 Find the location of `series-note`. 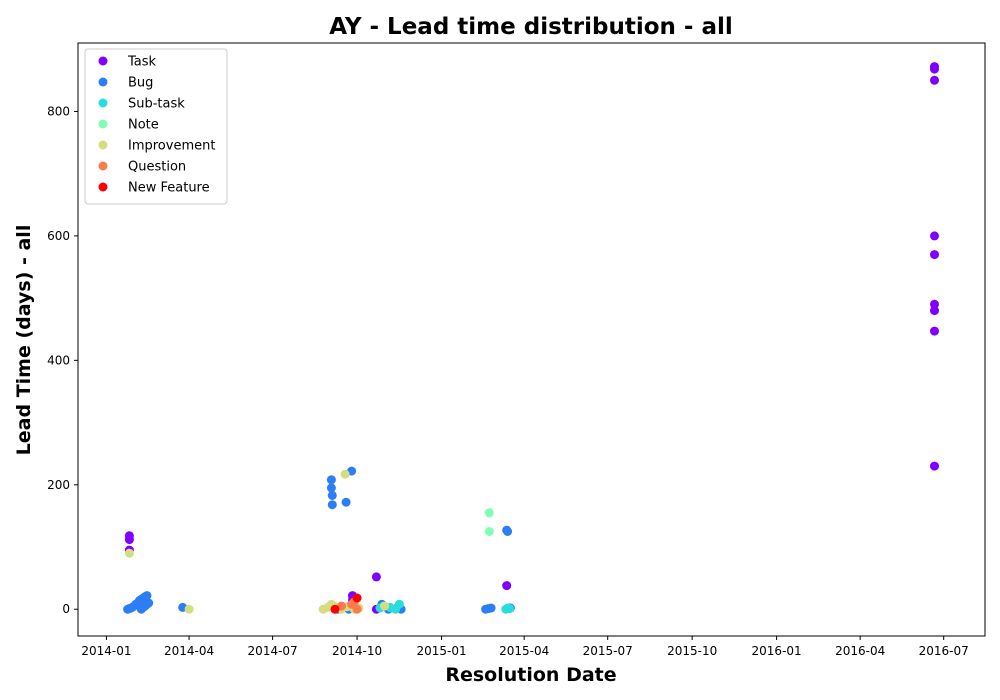

series-note is located at coordinates (489, 522).